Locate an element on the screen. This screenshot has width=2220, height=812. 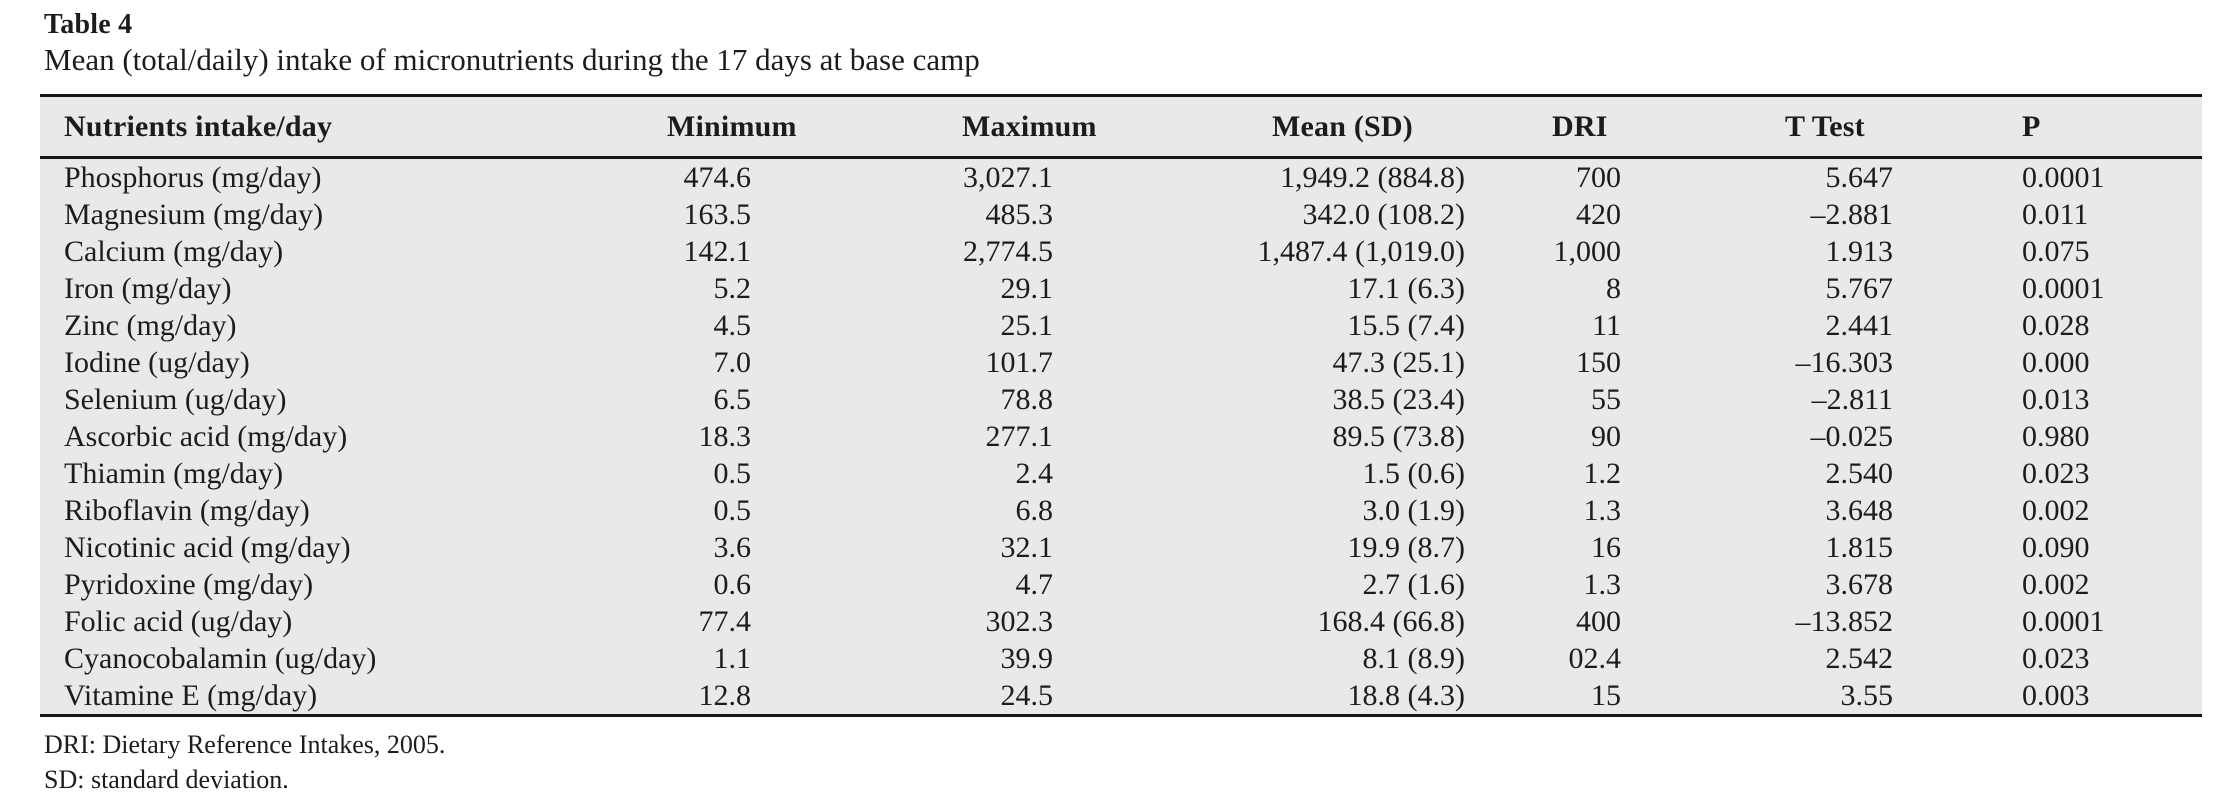
cell-minimum: 0.6 is located at coordinates (732, 584).